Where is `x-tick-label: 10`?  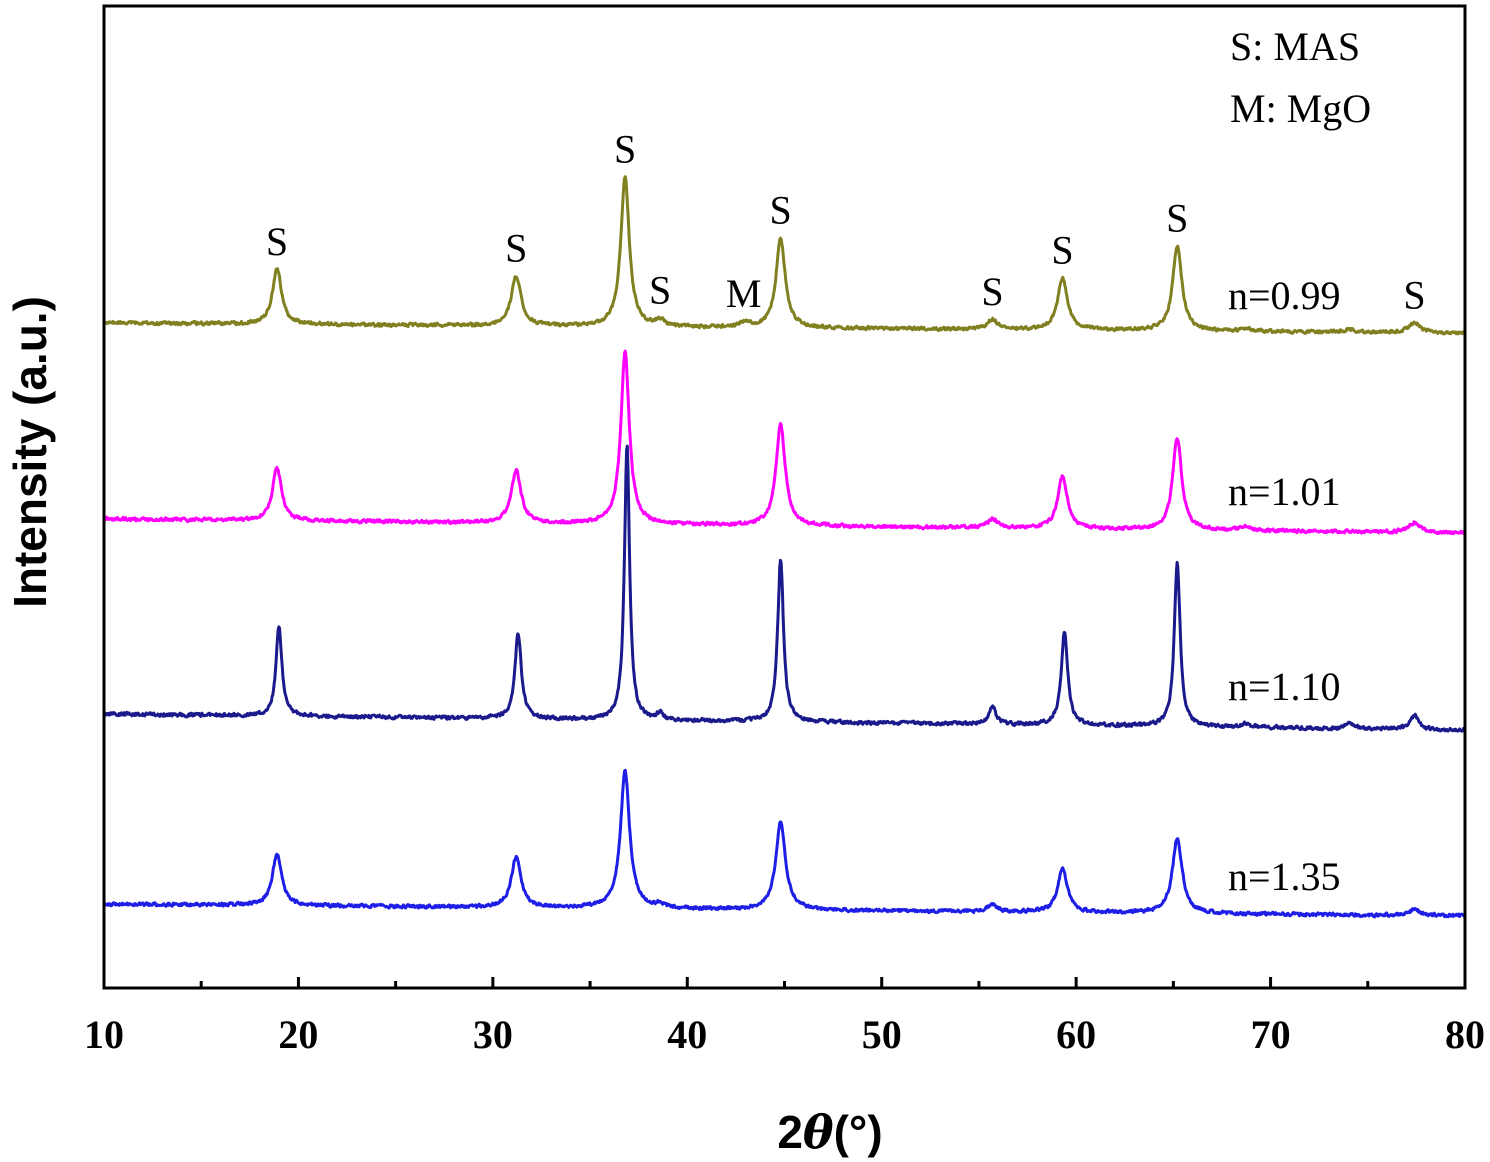
x-tick-label: 10 is located at coordinates (104, 1034).